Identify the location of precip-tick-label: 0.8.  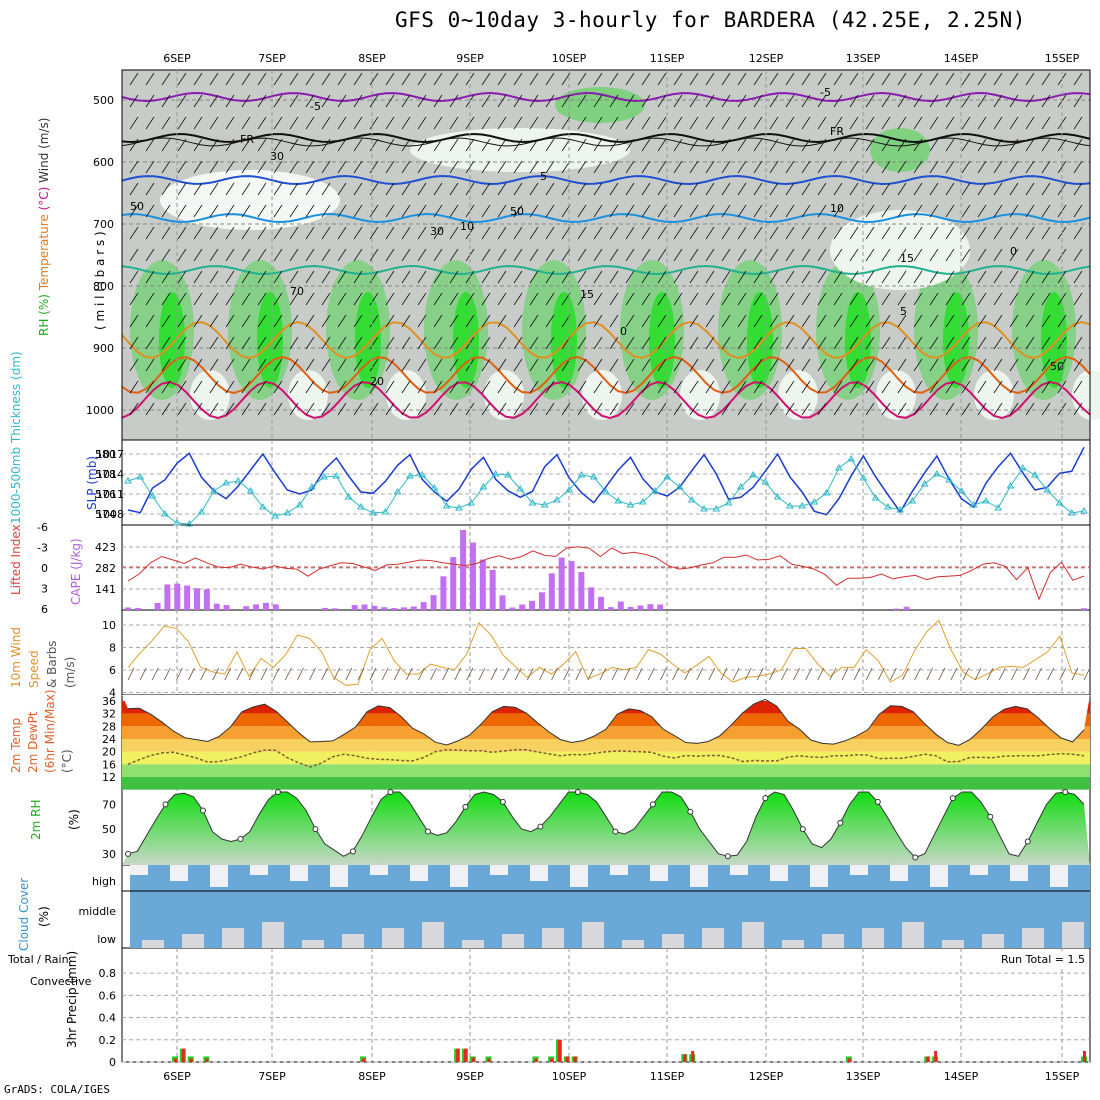
(108, 973).